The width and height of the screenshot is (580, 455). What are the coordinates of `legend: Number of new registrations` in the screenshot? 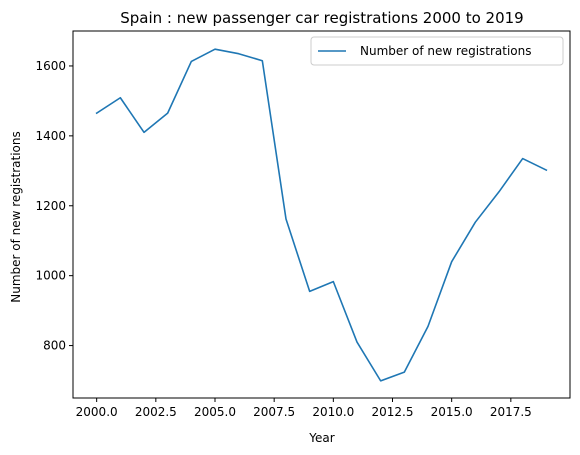 It's located at (437, 51).